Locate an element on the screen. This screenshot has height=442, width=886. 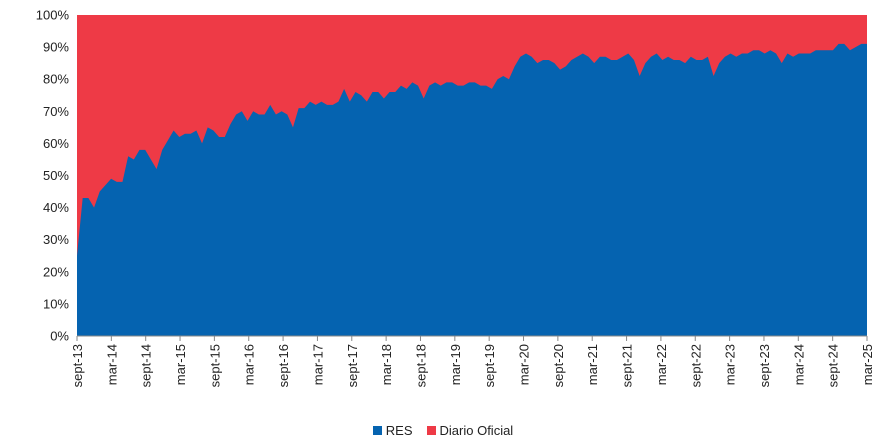
x-tick-label: mar-25 is located at coordinates (867, 364).